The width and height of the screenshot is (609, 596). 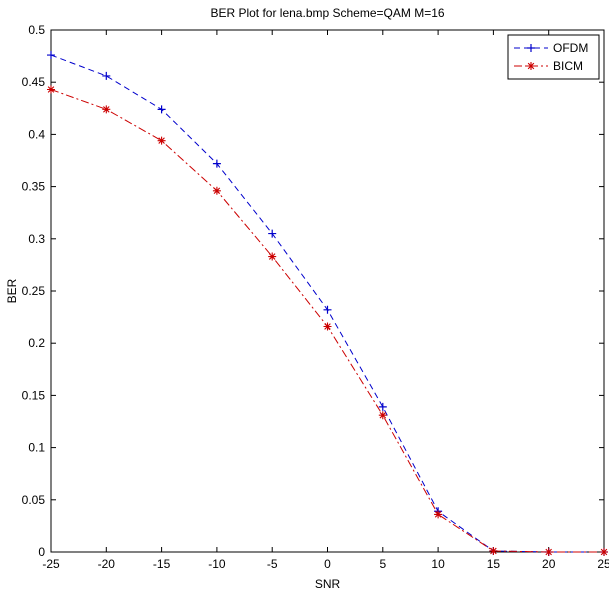 What do you see at coordinates (36, 134) in the screenshot?
I see `y-tick-label: 0.4` at bounding box center [36, 134].